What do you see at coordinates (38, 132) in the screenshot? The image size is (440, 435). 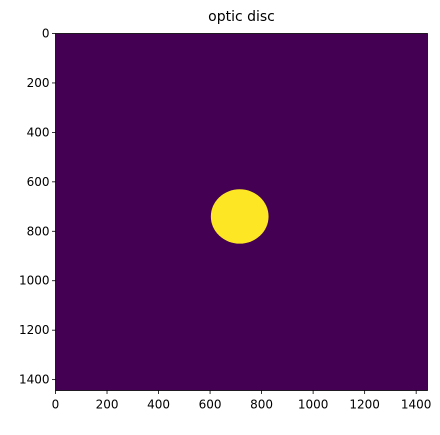 I see `y-tick-label: 400` at bounding box center [38, 132].